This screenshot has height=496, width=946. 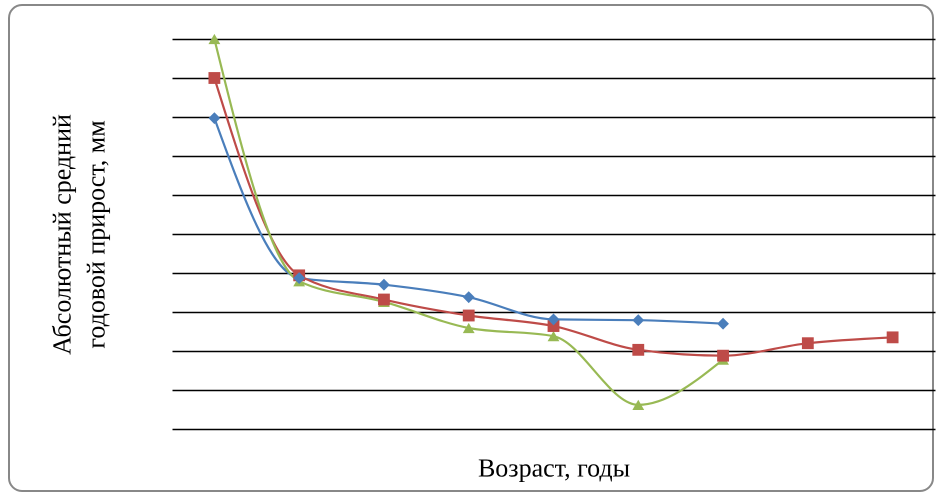 I want to click on x-axis-title: Возраст, годы, so click(x=554, y=468).